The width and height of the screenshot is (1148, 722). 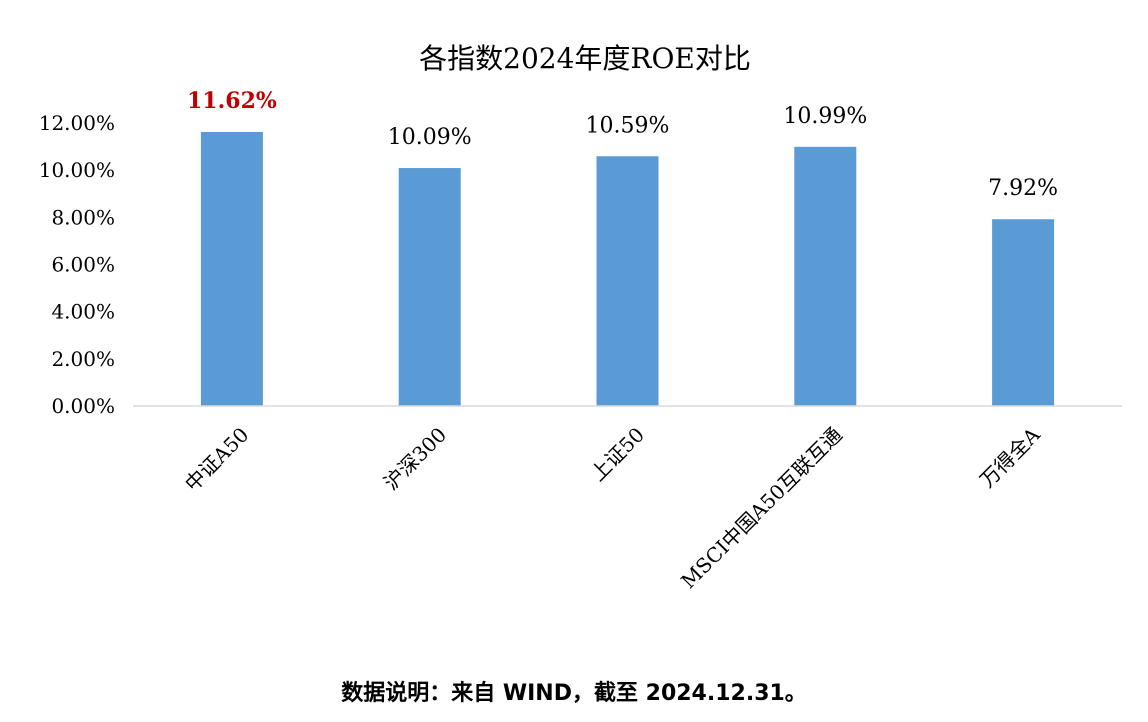 What do you see at coordinates (574, 693) in the screenshot?
I see `data-source-note: 数据说明：来自 WIND，截至 2024.12.31。` at bounding box center [574, 693].